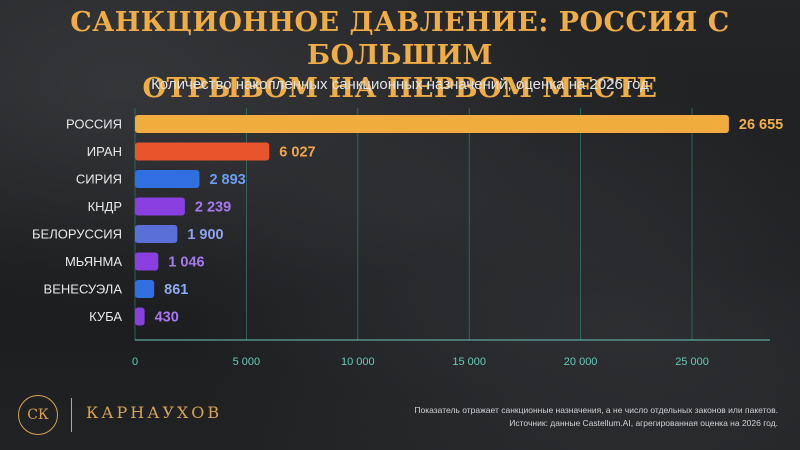  Describe the element at coordinates (692, 362) in the screenshot. I see `x-tick-label: 25 000` at that location.